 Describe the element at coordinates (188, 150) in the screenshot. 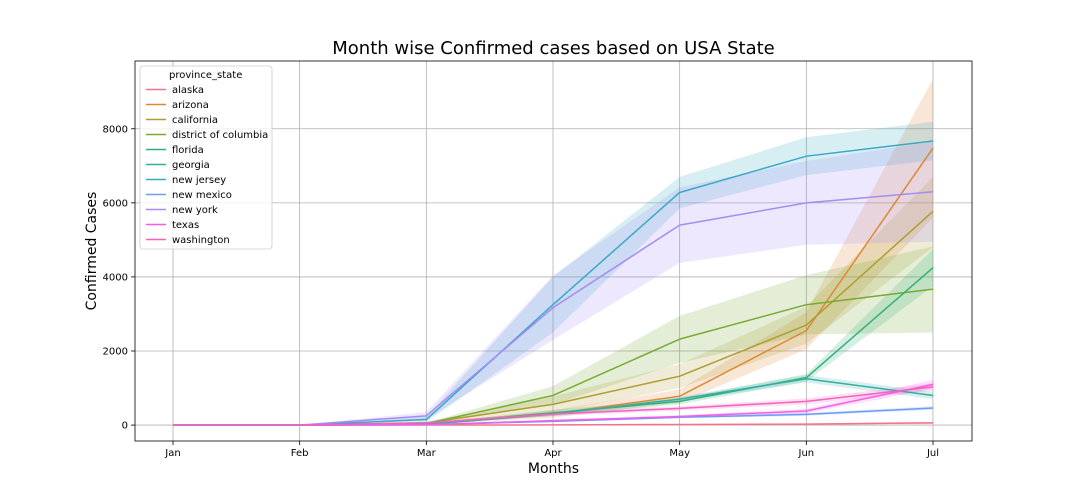

I see `legend-label-florida: florida` at that location.